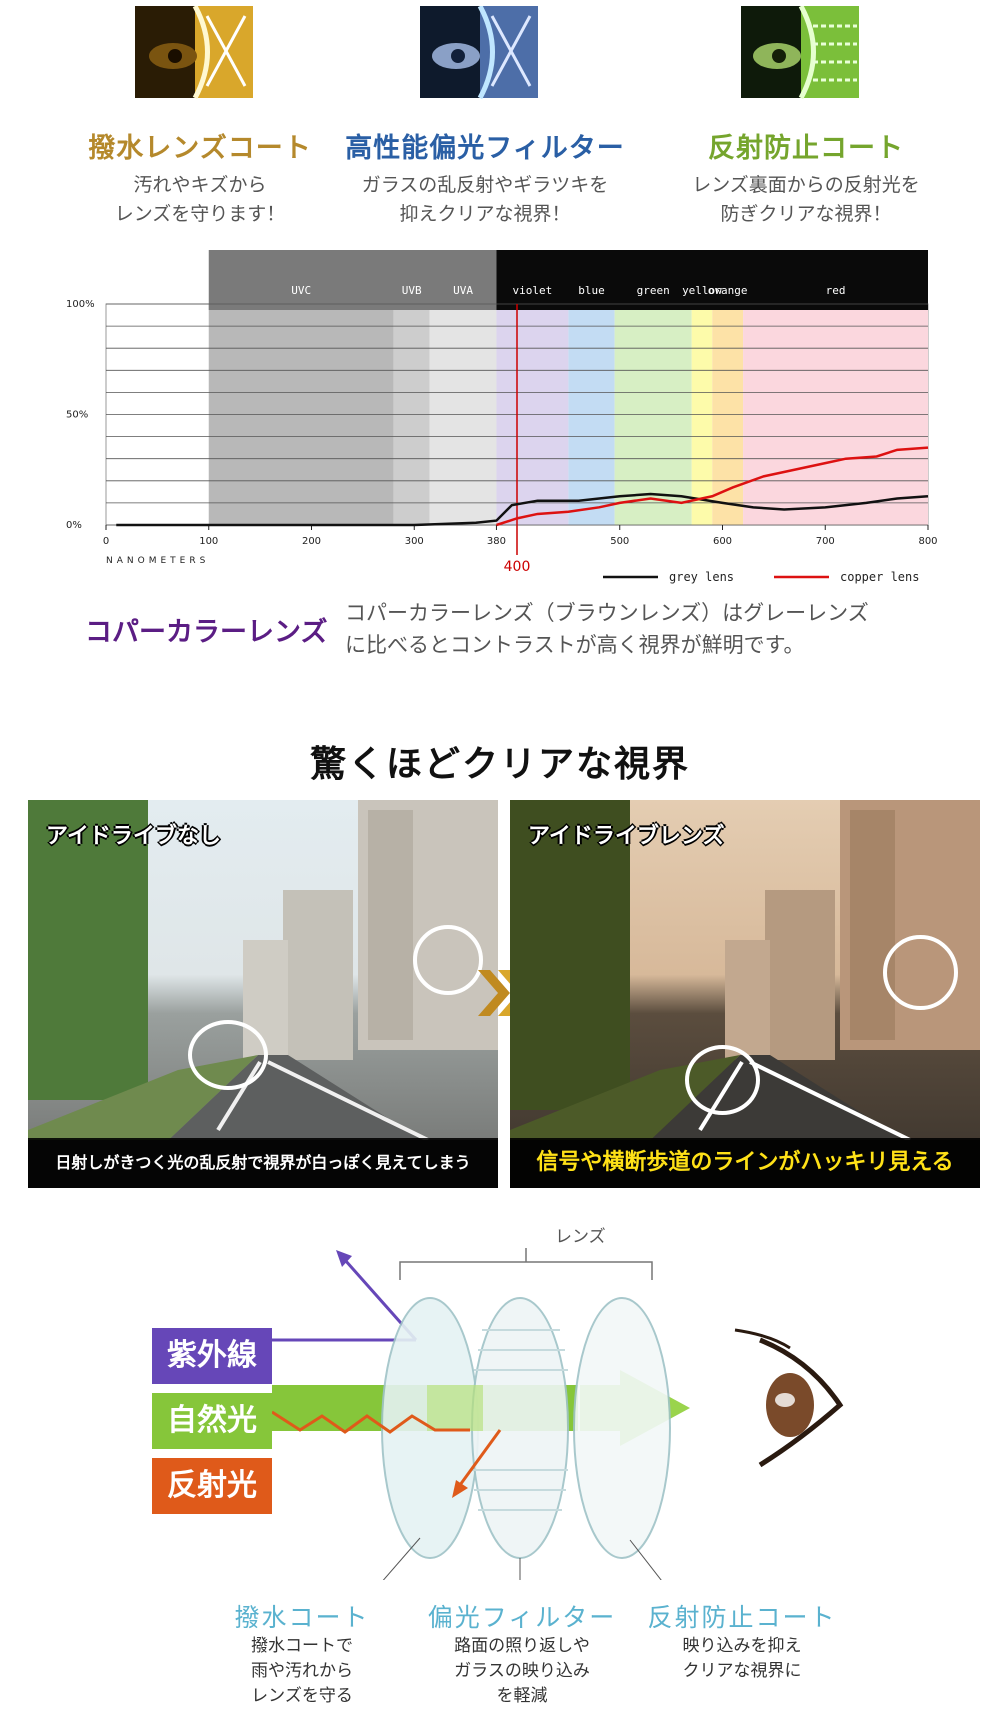  Describe the element at coordinates (455, 1408) in the screenshot. I see `light-band-inside` at that location.